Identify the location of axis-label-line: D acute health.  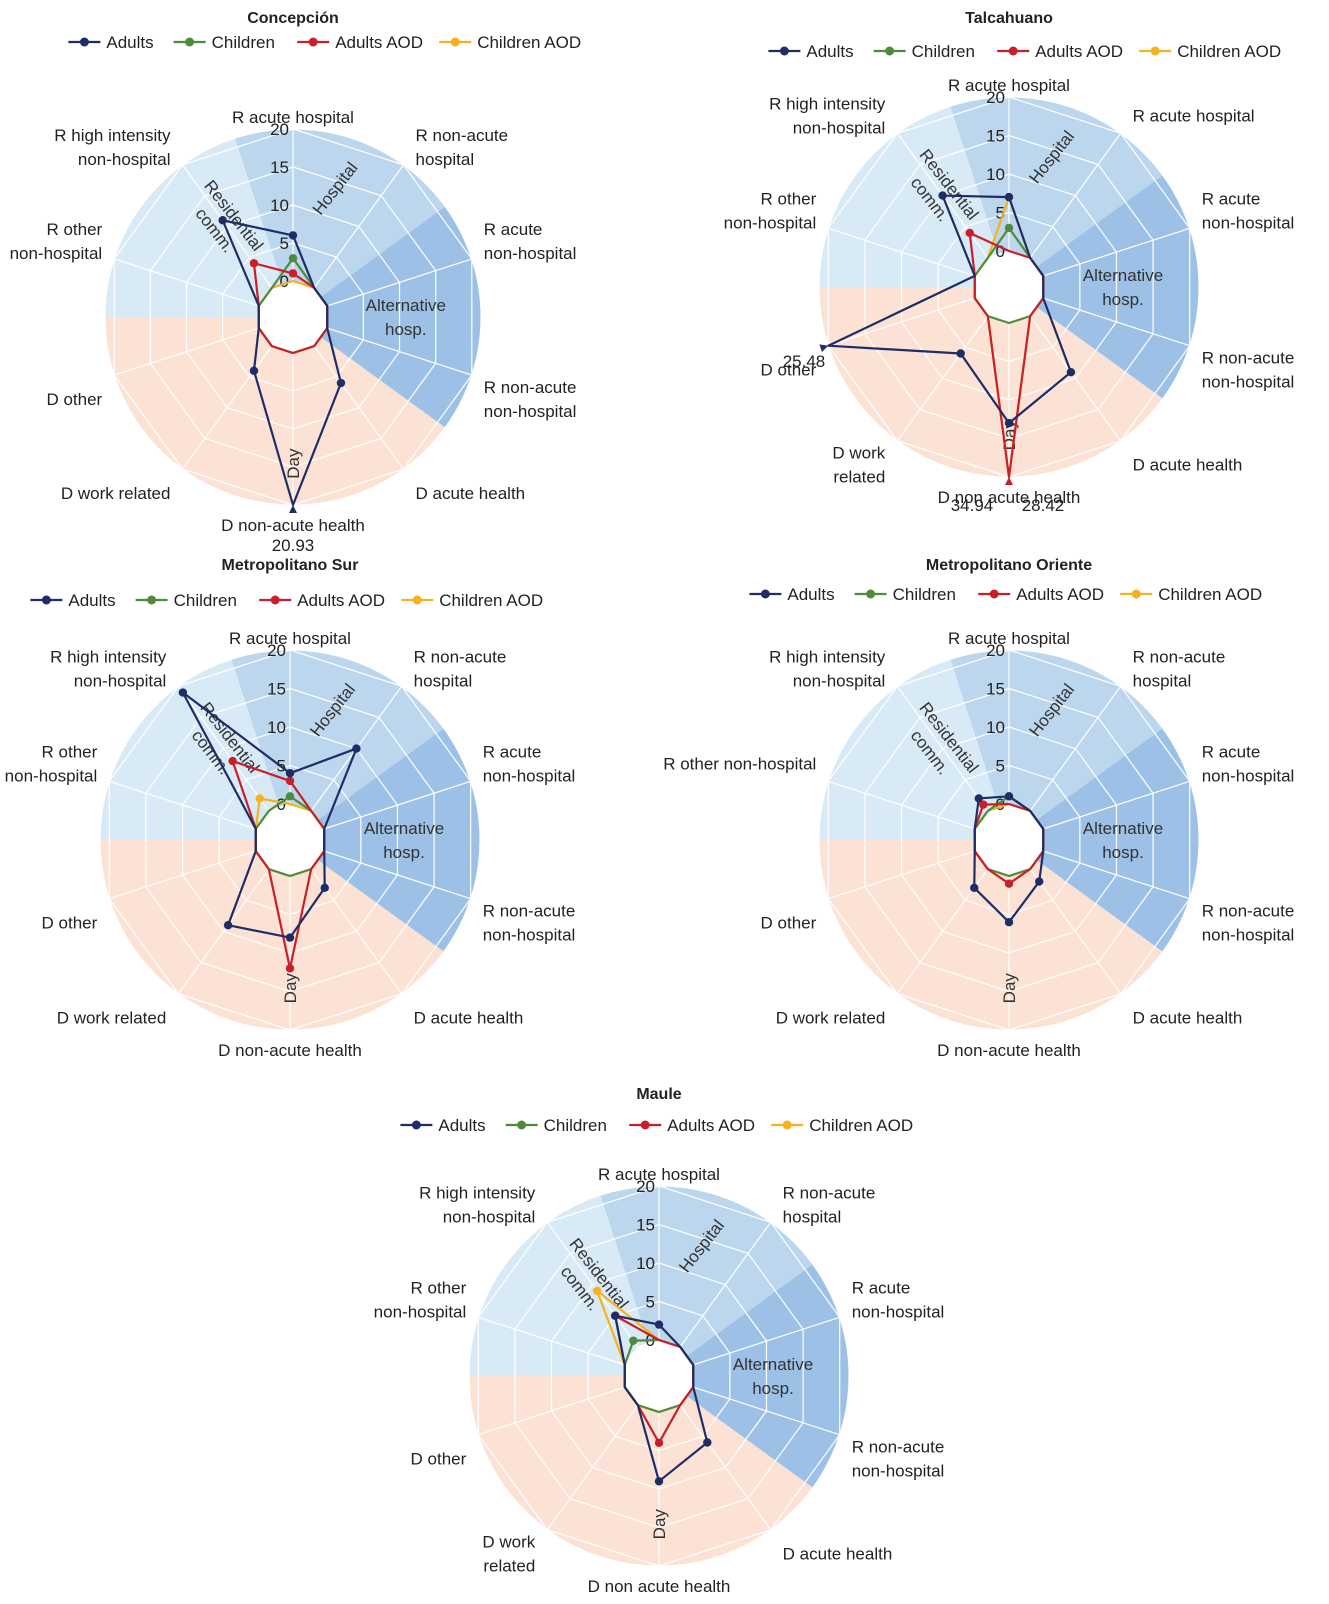
(469, 1018).